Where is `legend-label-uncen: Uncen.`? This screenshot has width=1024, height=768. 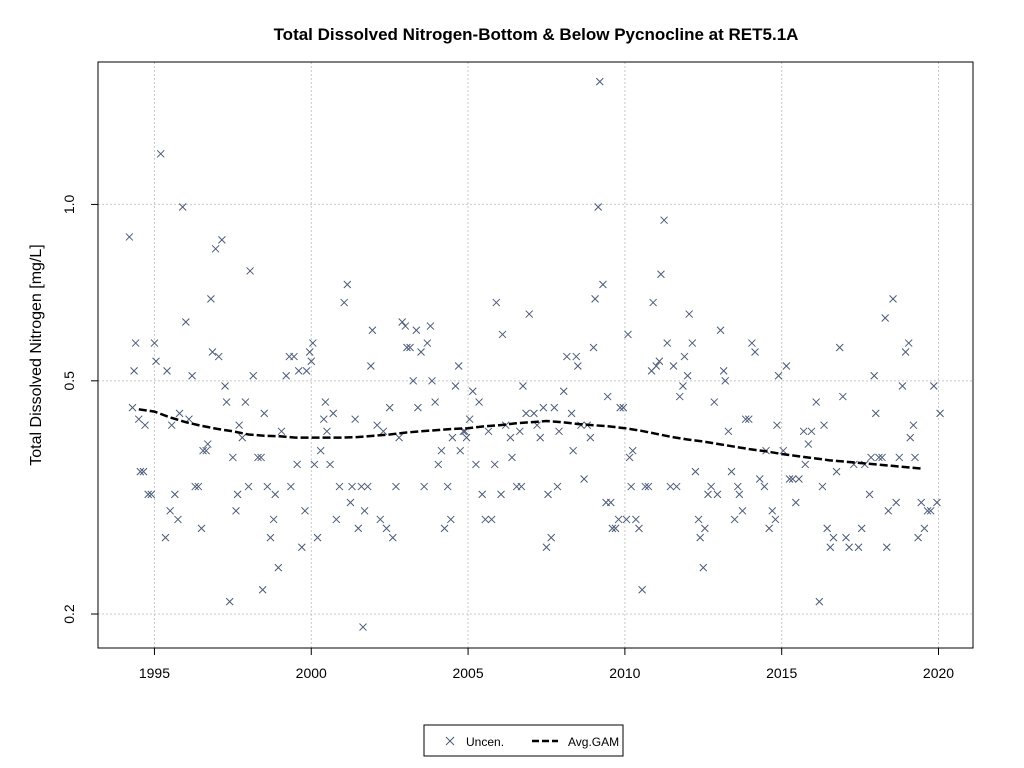
legend-label-uncen: Uncen. is located at coordinates (485, 742).